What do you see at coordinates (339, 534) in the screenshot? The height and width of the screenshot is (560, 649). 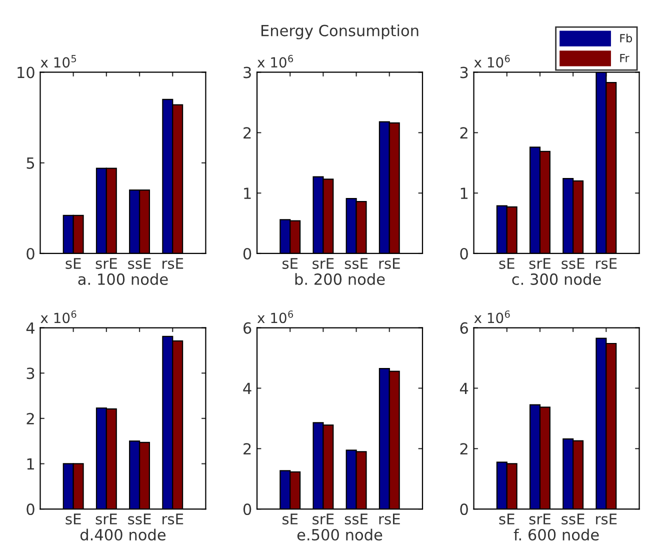 I see `x-axis-title: e.500 node` at bounding box center [339, 534].